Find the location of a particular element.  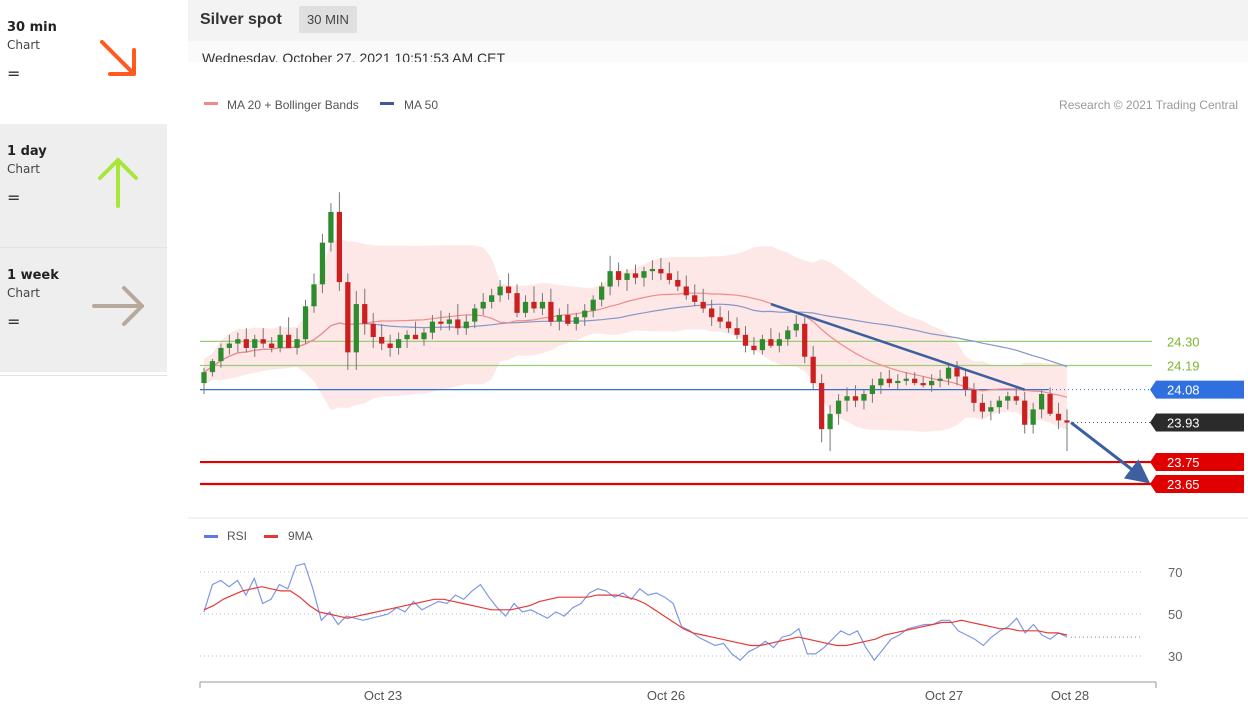

timeframe-1day: 1 day Chart = is located at coordinates (83, 186).